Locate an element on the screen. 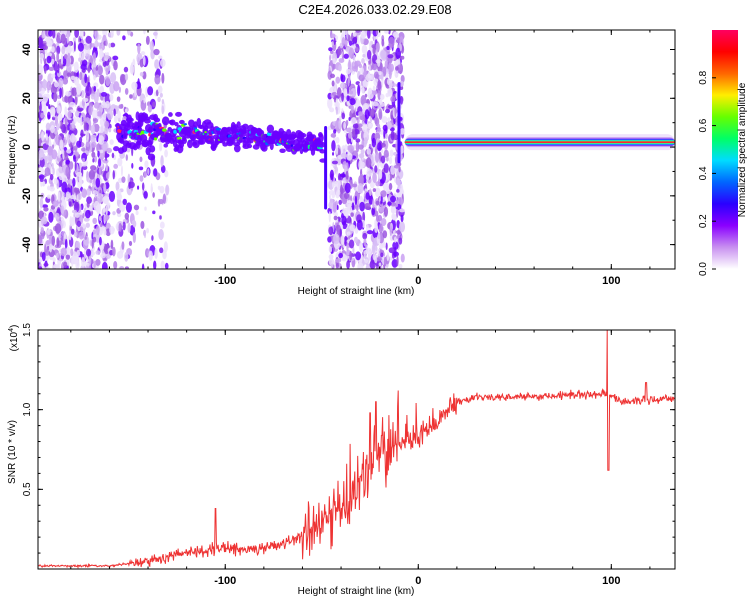 The width and height of the screenshot is (750, 600). x-tick-label: 0 is located at coordinates (418, 581).